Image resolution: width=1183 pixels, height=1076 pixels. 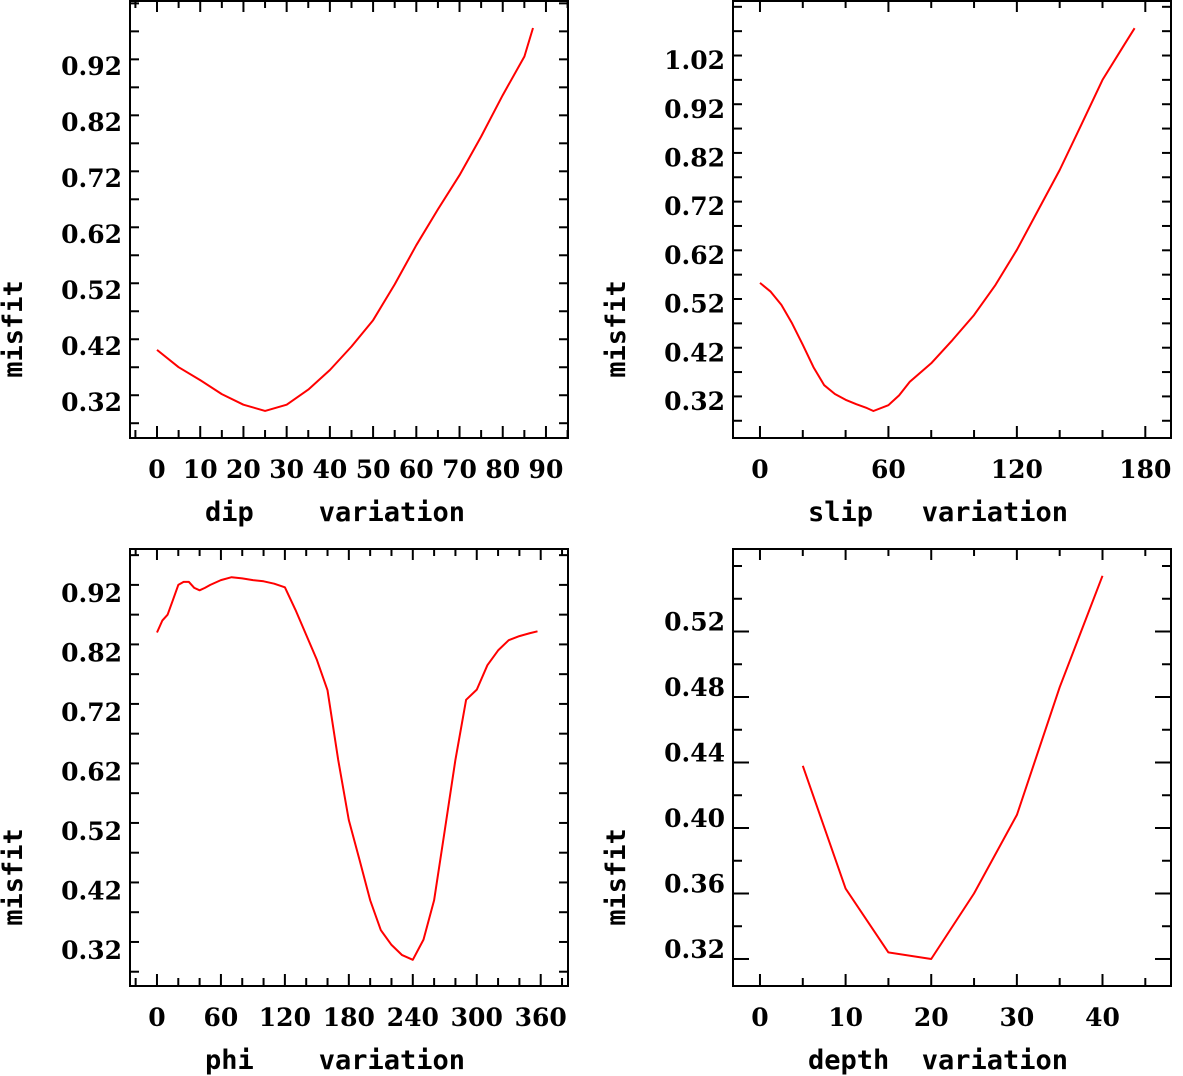 What do you see at coordinates (694, 752) in the screenshot?
I see `y-tick-label: 0.44` at bounding box center [694, 752].